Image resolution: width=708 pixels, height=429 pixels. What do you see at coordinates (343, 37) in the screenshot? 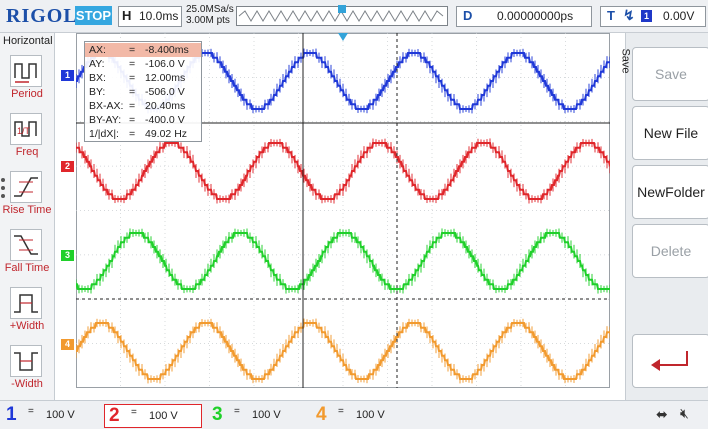
I see `trigger-time-marker` at bounding box center [343, 37].